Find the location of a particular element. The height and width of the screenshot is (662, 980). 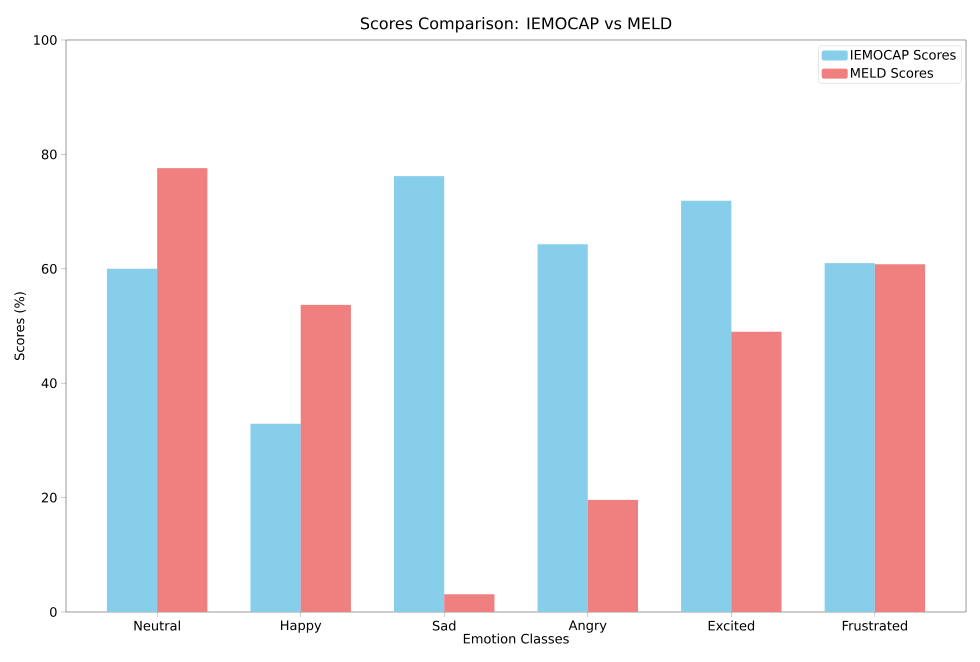

x-axis-title: Emotion Classes is located at coordinates (516, 639).